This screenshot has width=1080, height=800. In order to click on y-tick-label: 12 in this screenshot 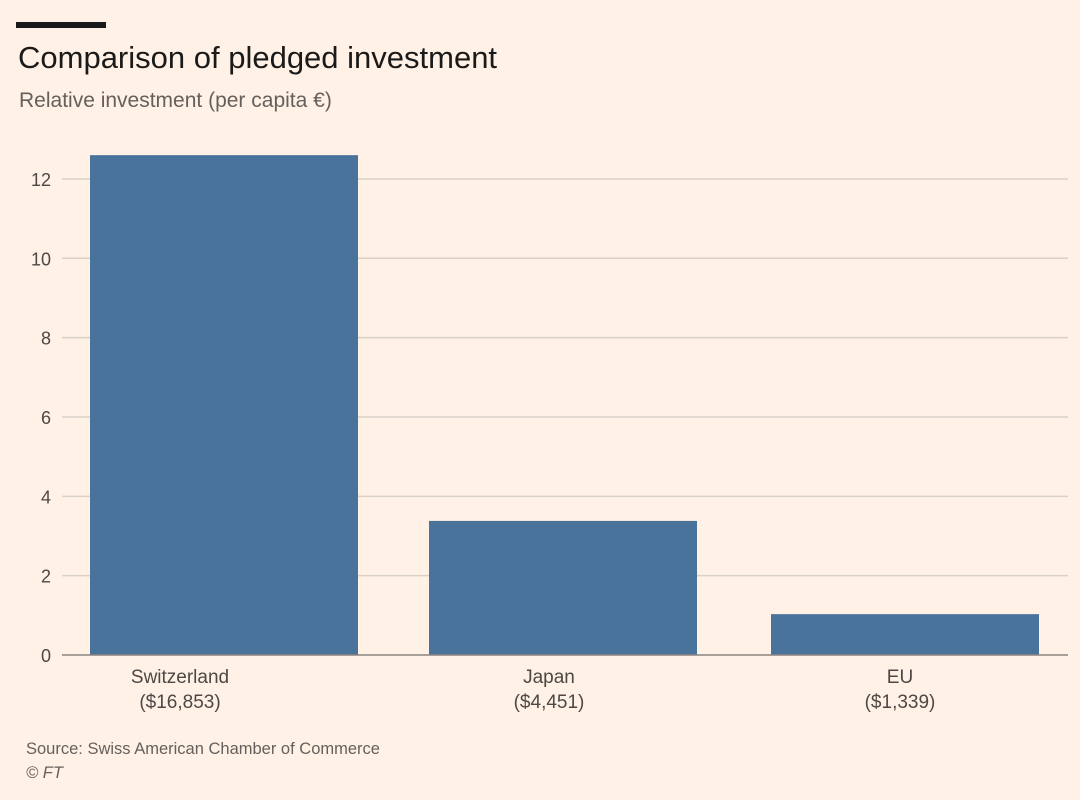, I will do `click(41, 180)`.